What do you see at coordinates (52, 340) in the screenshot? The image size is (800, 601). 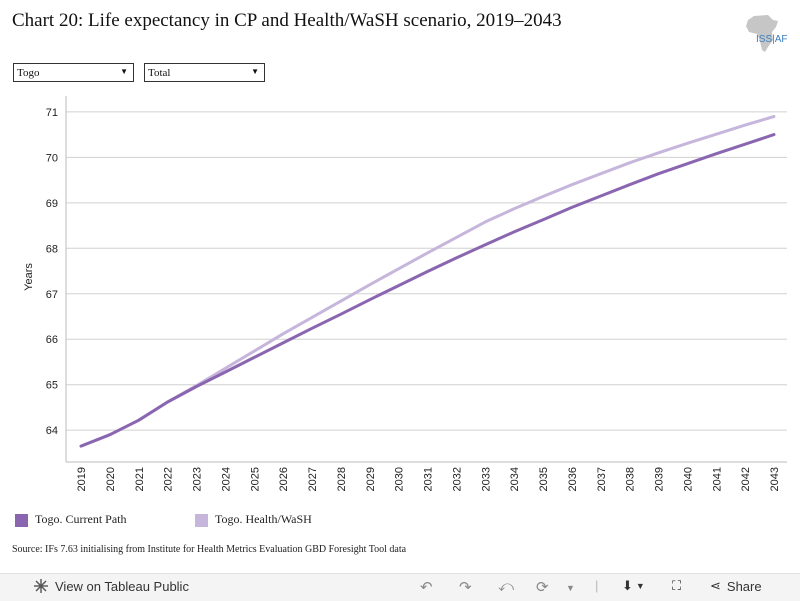 I see `y-tick-label: 66` at bounding box center [52, 340].